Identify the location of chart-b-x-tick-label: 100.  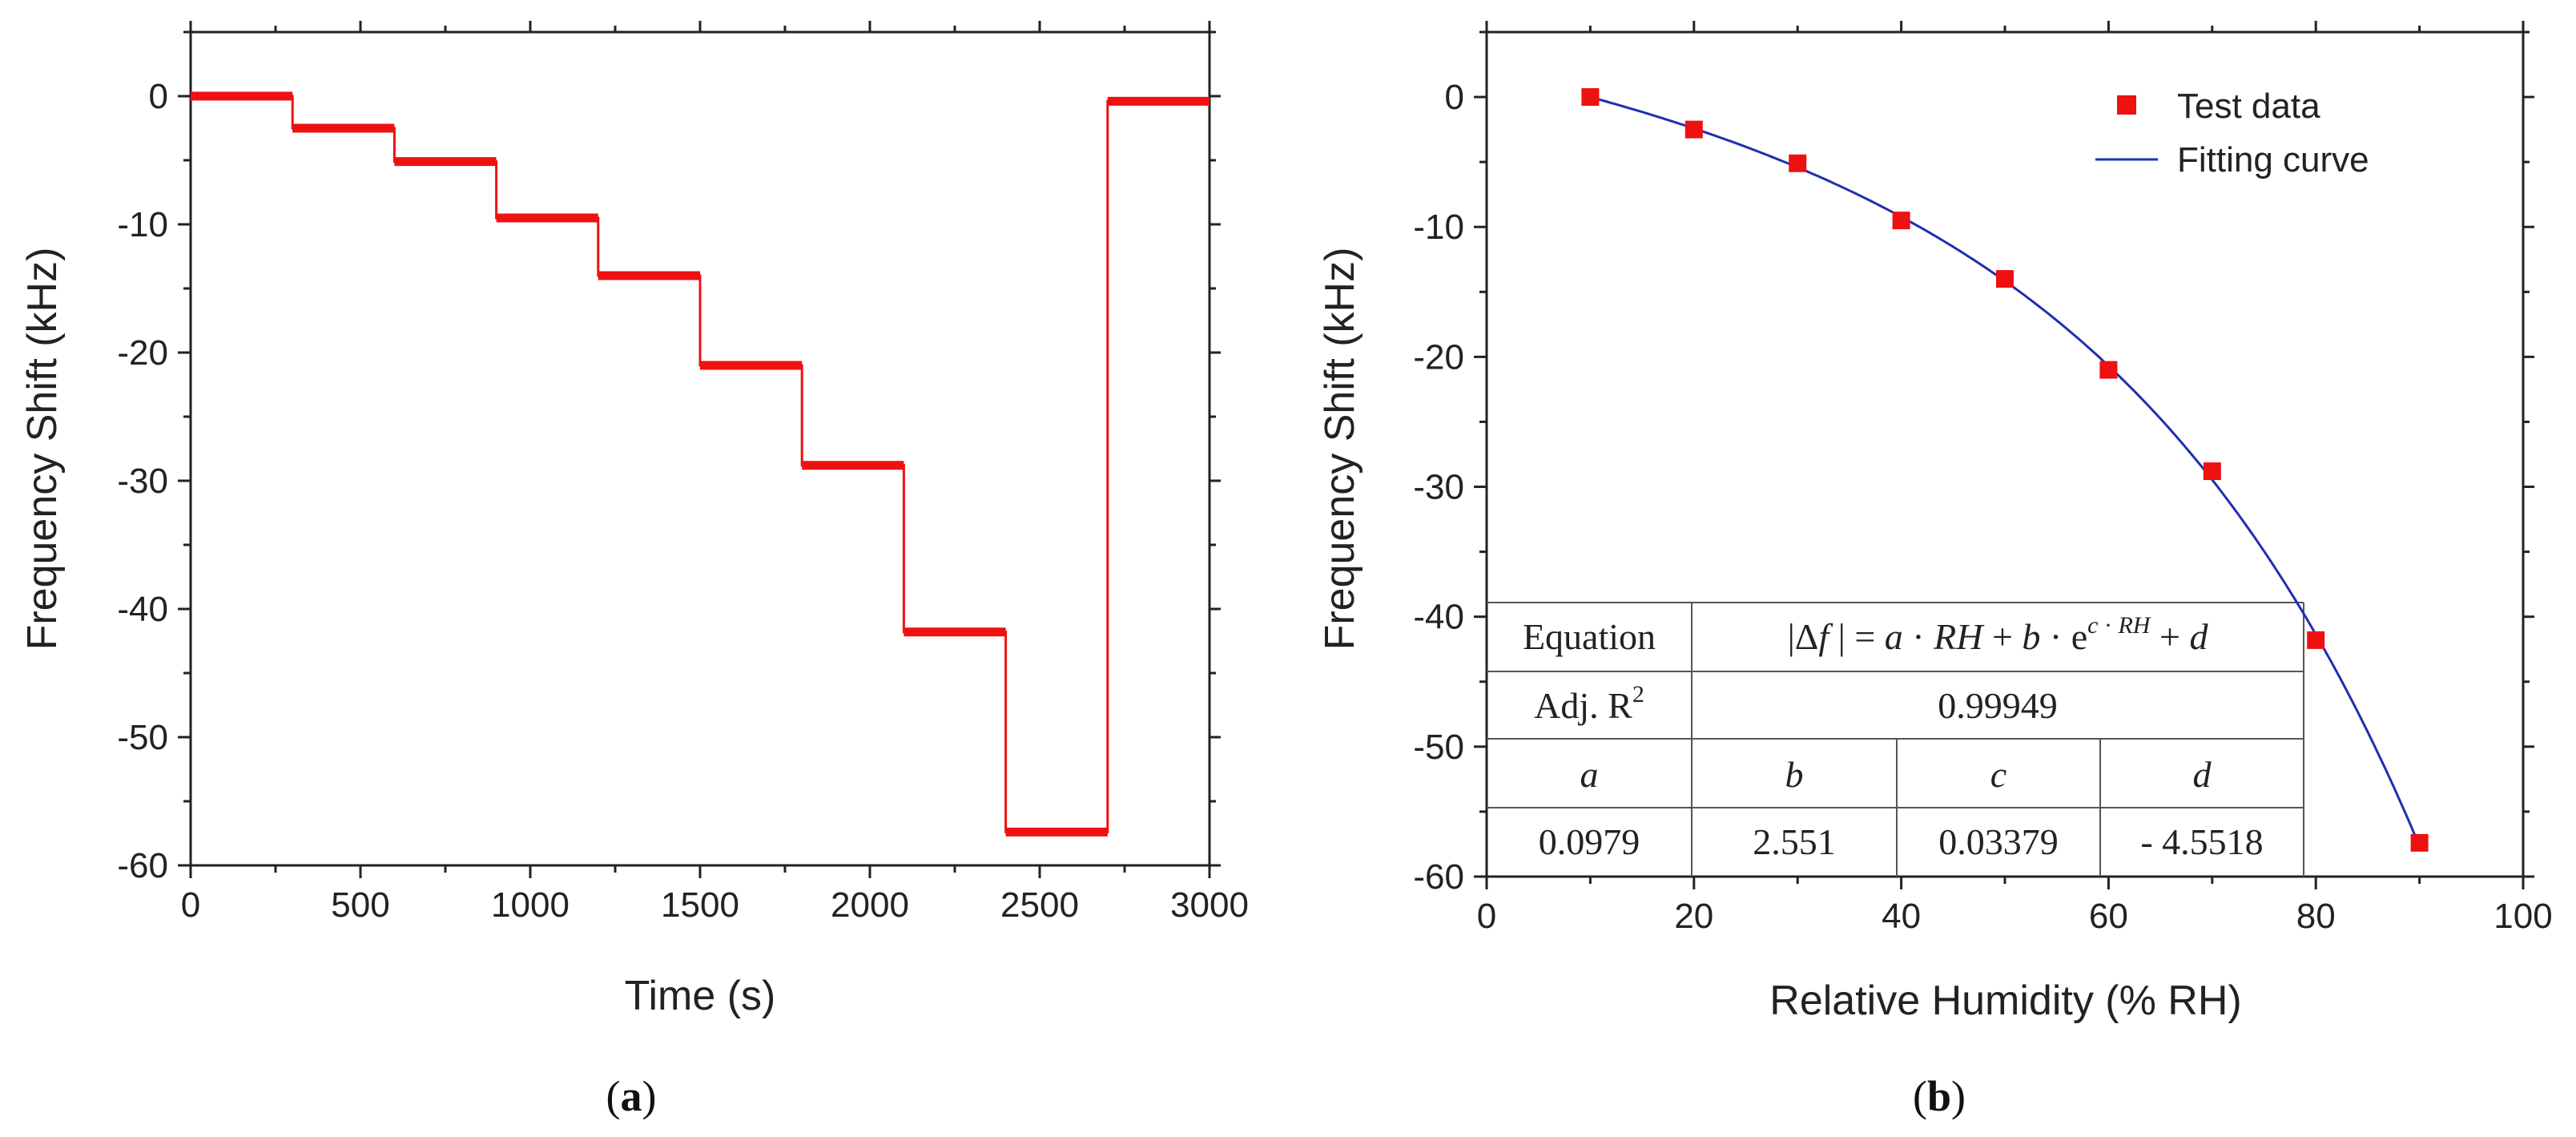
(2522, 916).